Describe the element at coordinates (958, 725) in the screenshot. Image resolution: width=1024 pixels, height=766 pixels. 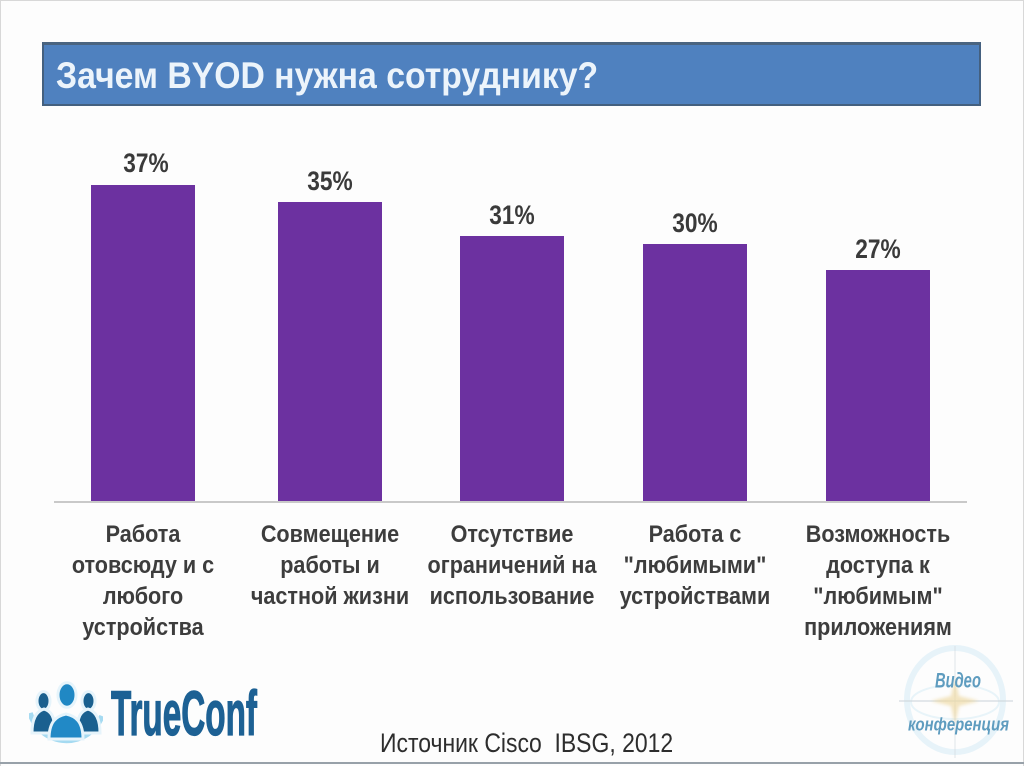
I see `svg-text: конференция` at that location.